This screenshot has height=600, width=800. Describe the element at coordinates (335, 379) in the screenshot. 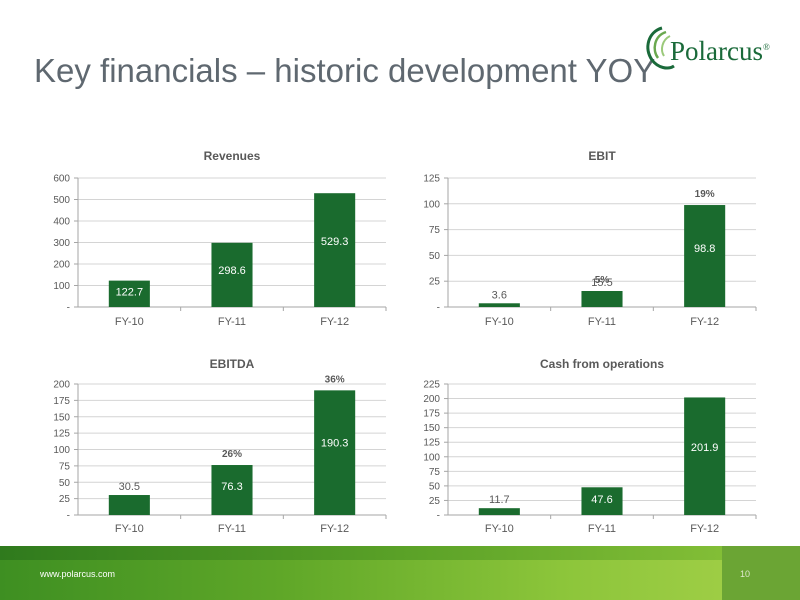

I see `margin-label: 36%` at that location.